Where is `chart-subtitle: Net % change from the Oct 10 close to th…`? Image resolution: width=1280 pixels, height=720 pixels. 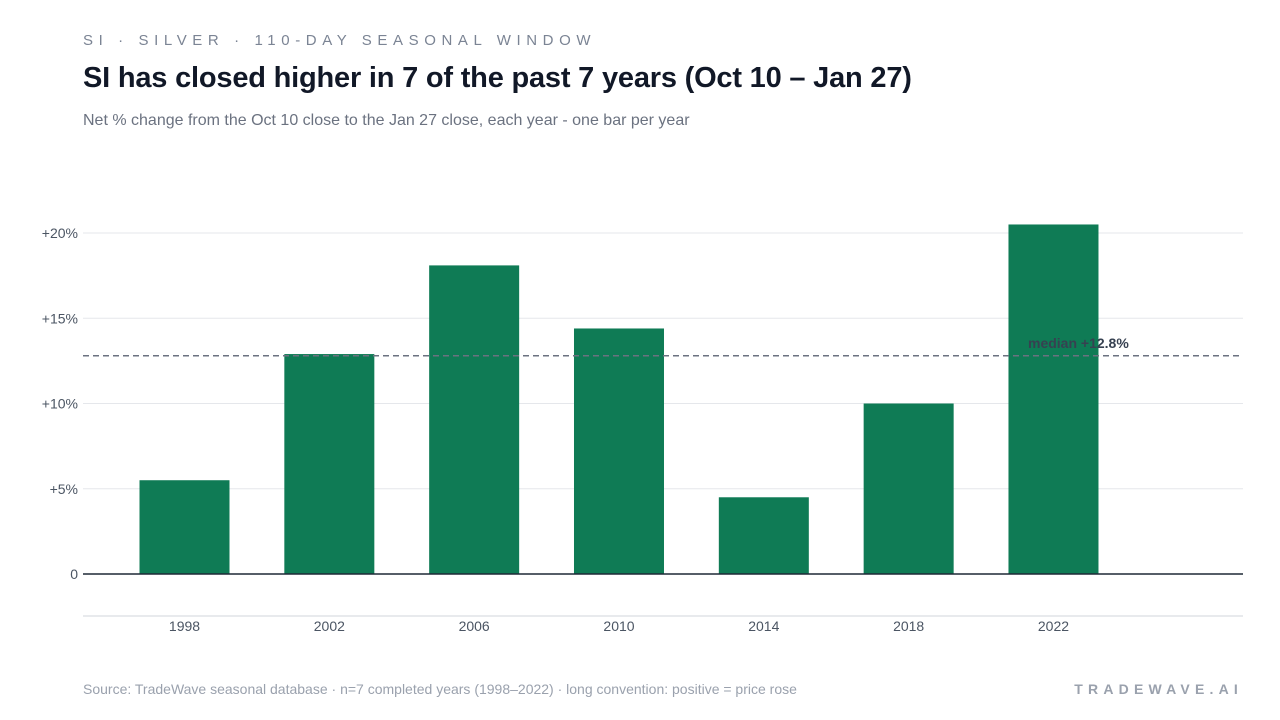
chart-subtitle: Net % change from the Oct 10 close to th… is located at coordinates (386, 120).